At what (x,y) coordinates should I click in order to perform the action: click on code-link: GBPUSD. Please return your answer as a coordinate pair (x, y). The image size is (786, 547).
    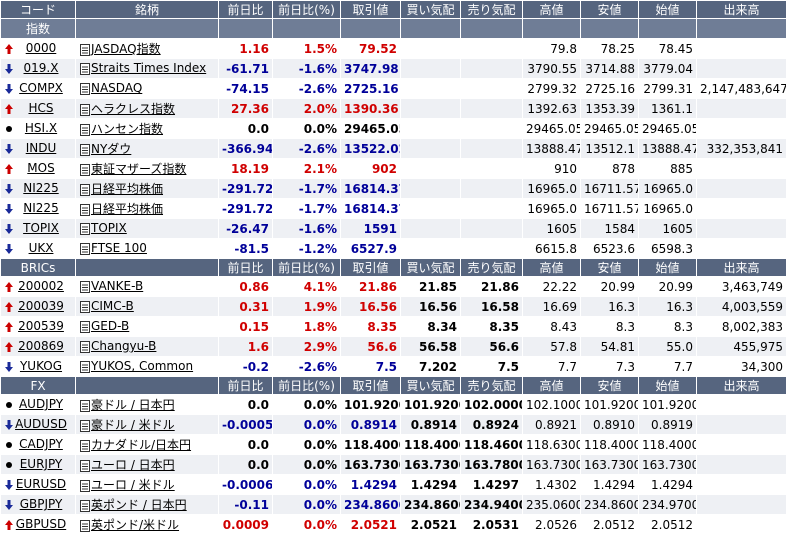
    Looking at the image, I should click on (41, 524).